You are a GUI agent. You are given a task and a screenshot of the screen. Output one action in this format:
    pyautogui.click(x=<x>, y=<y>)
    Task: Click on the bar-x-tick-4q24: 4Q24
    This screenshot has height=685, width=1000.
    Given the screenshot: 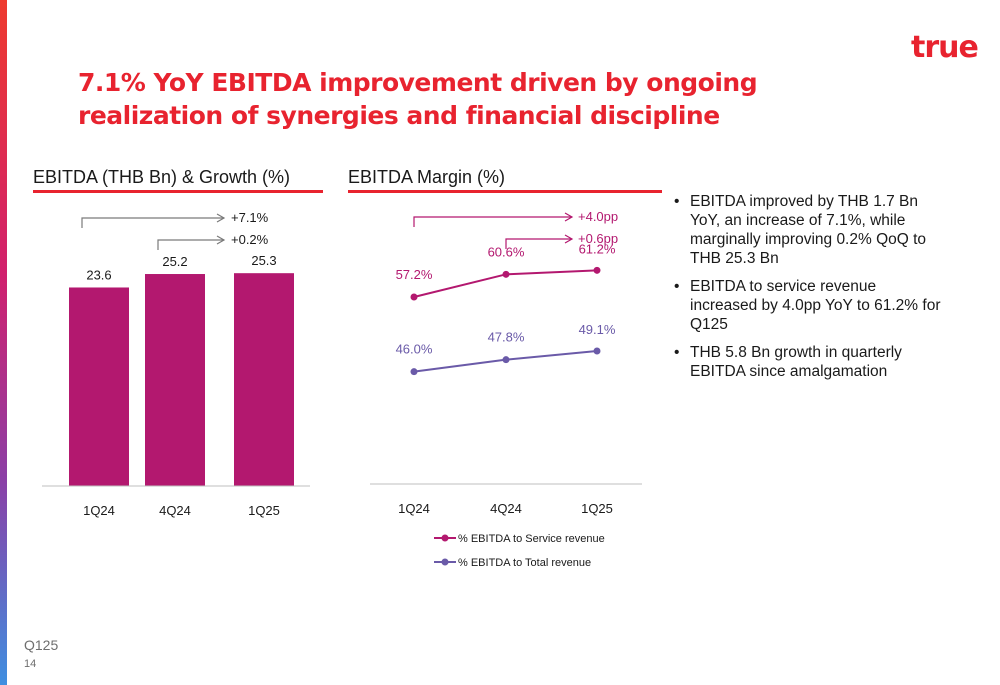 What is the action you would take?
    pyautogui.click(x=175, y=510)
    